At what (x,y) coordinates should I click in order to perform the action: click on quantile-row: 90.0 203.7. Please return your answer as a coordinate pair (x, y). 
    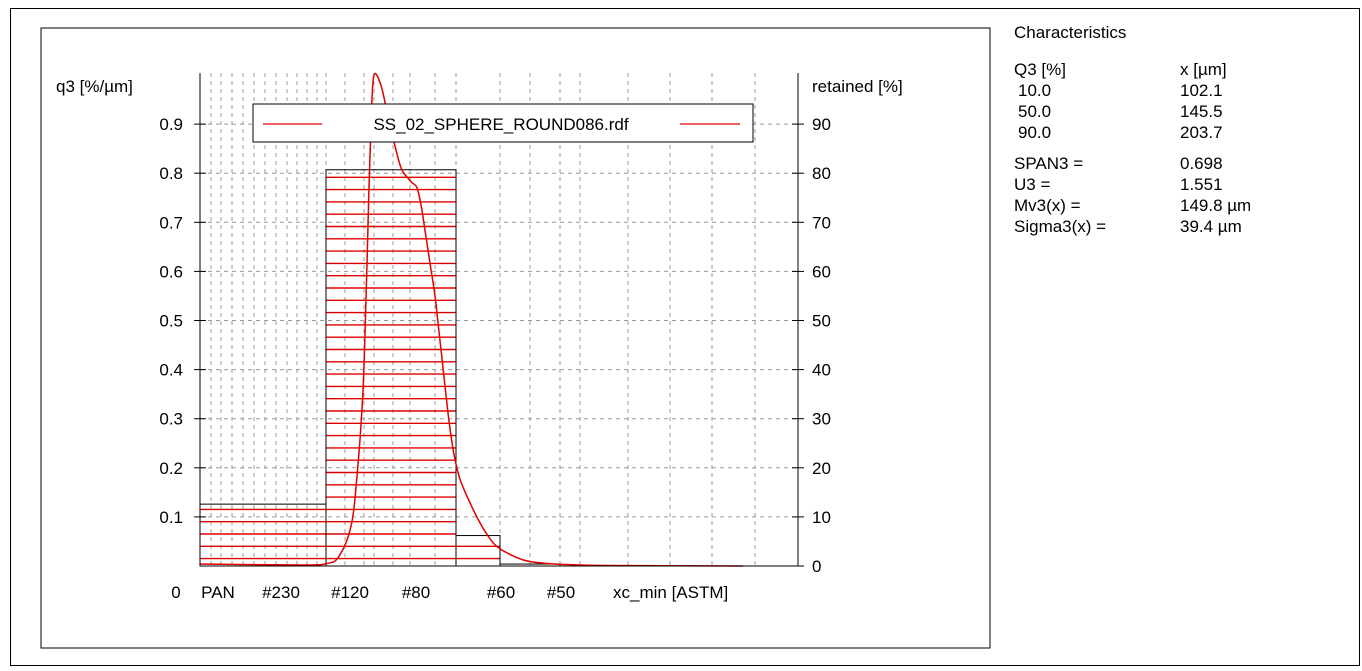
    Looking at the image, I should click on (1132, 132).